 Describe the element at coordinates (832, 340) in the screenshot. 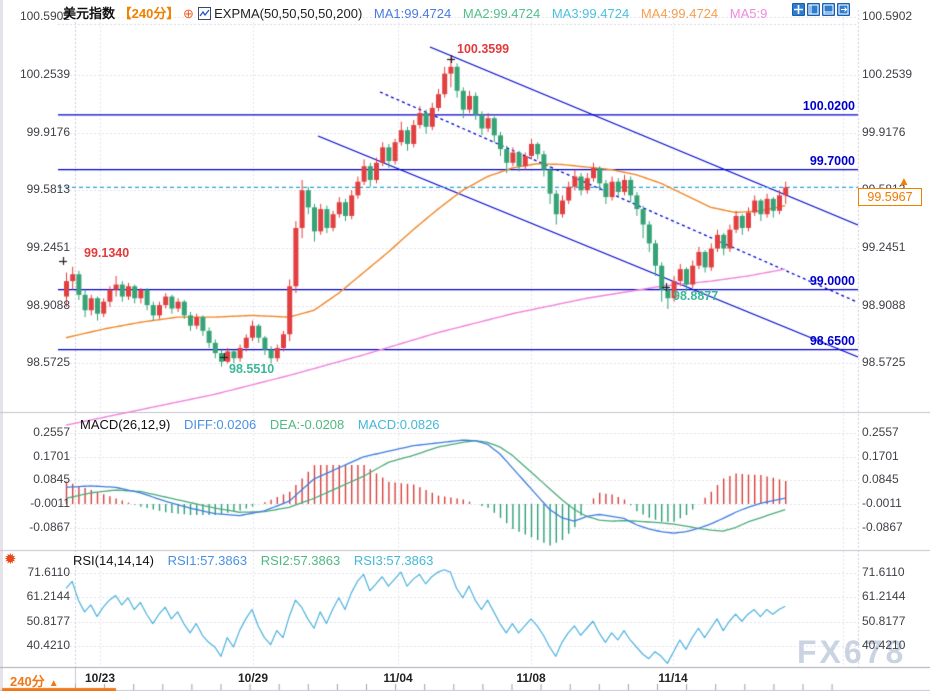

I see `price-level-label: 98.6500` at that location.